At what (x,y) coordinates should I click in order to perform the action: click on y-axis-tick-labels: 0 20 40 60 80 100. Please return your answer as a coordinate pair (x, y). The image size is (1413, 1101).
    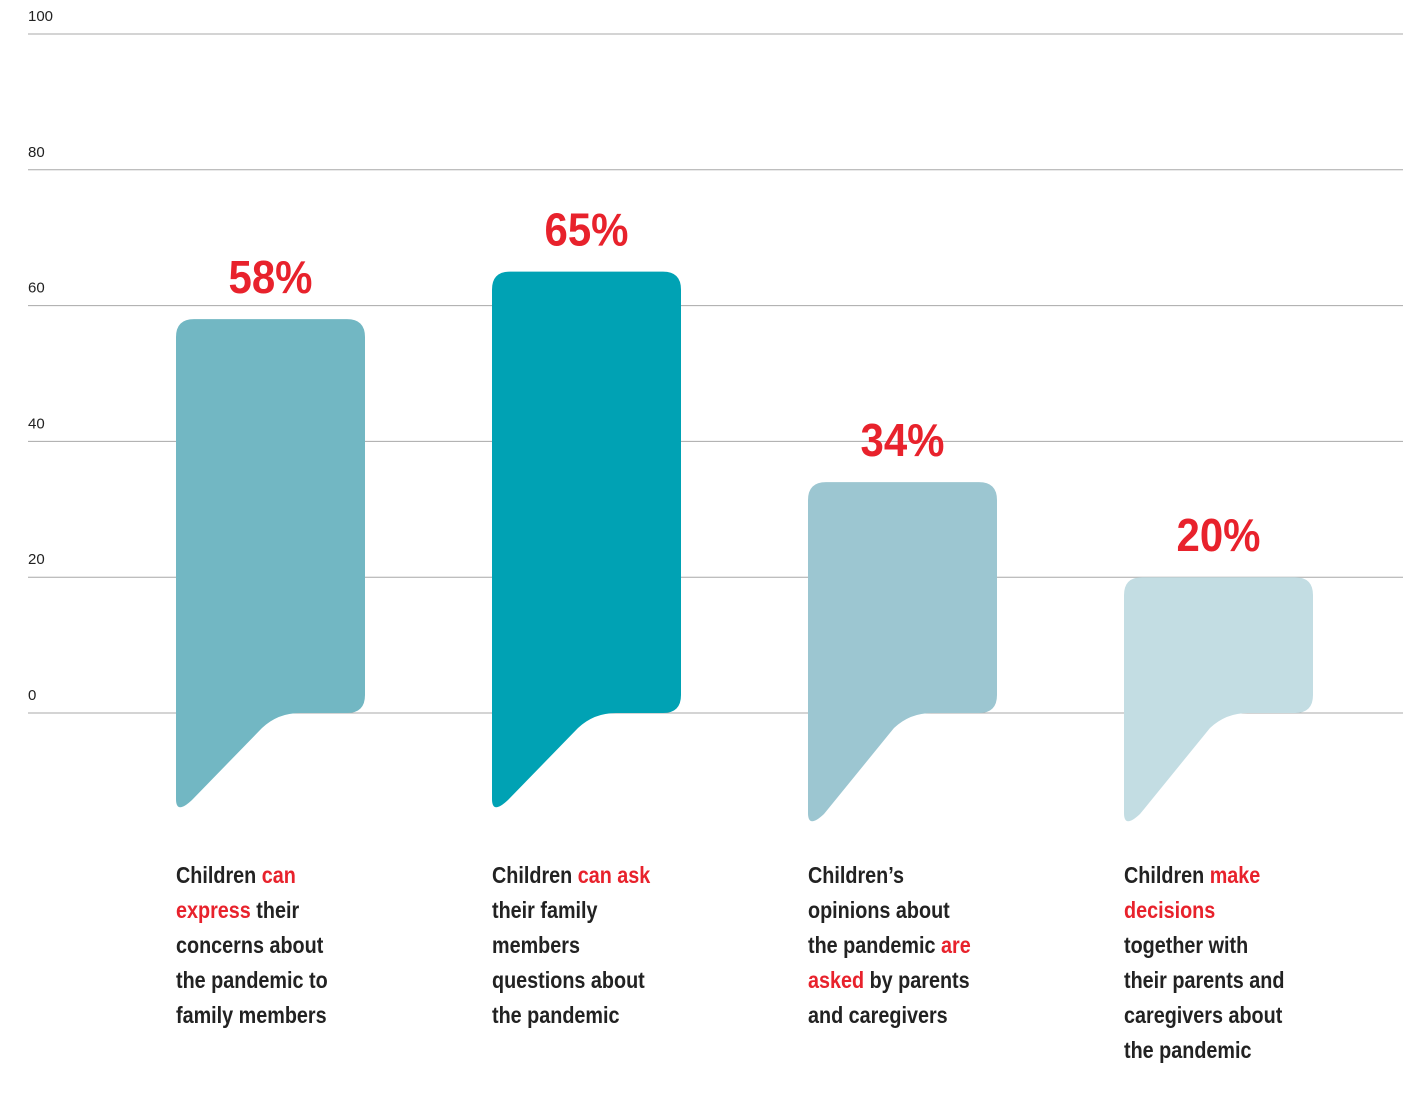
    Looking at the image, I should click on (40, 356).